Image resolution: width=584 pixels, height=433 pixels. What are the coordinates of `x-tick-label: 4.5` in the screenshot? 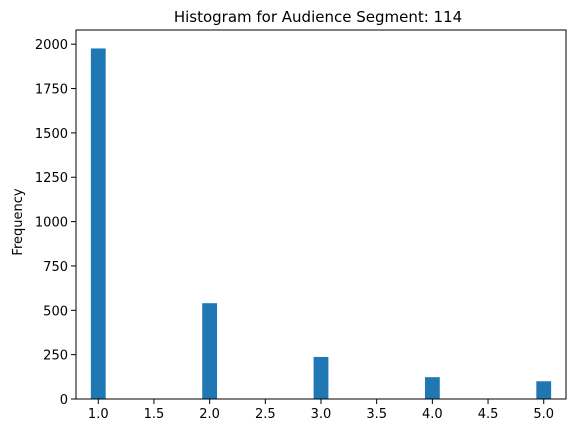 It's located at (488, 414).